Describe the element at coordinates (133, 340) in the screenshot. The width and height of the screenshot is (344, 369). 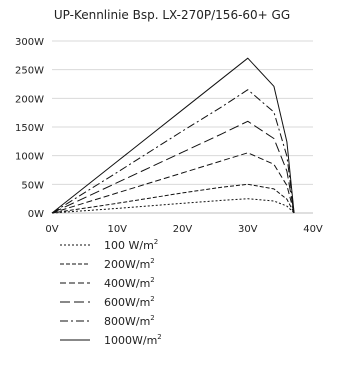
I see `legend-label: 1000W/m2` at that location.